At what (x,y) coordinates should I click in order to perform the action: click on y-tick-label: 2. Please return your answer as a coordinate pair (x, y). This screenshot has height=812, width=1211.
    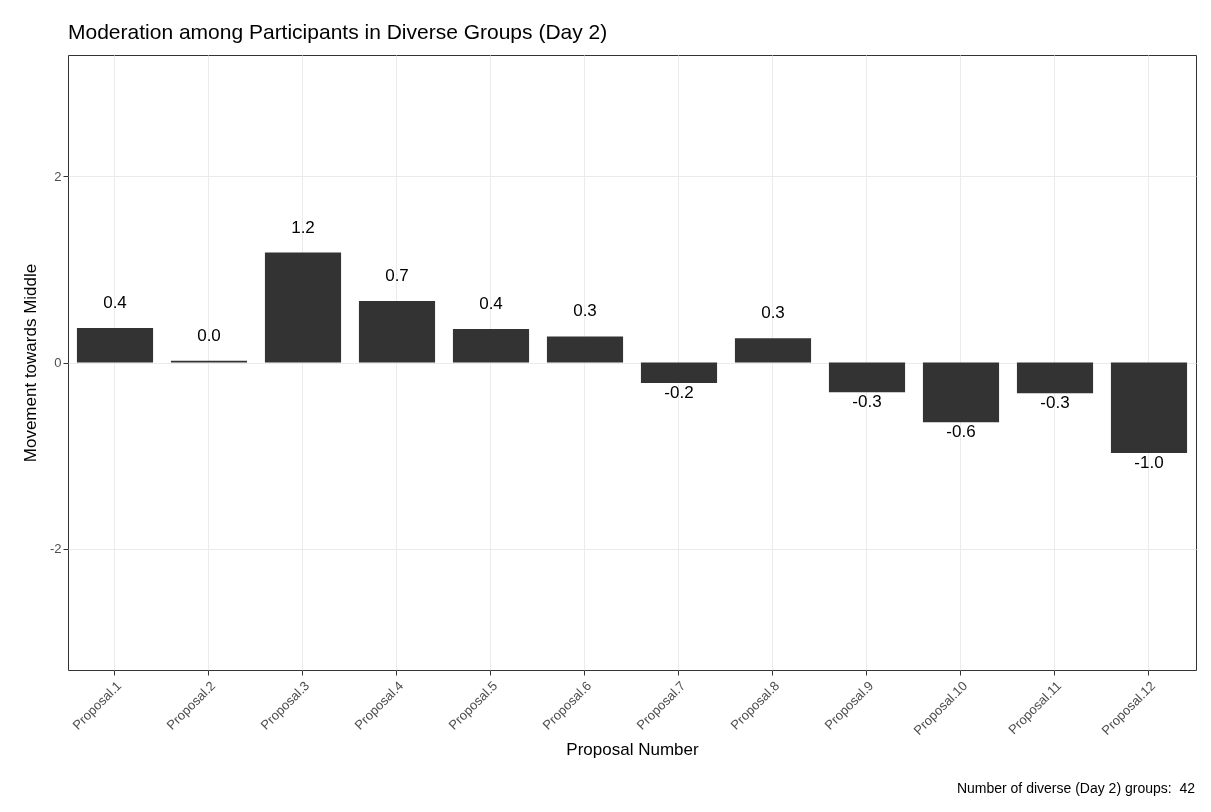
    Looking at the image, I should click on (58, 176).